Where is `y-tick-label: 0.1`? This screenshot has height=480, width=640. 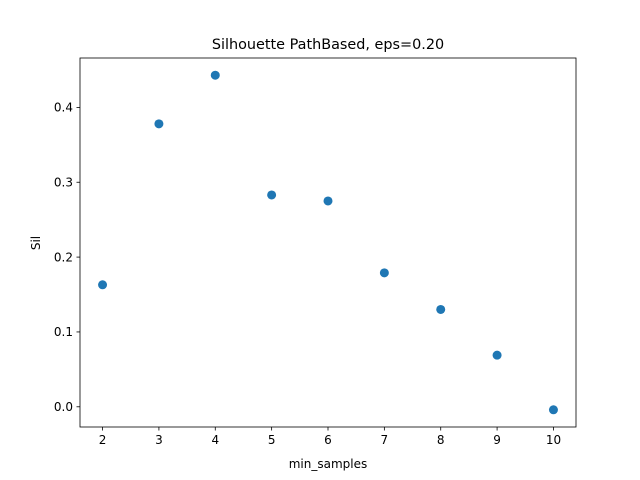
y-tick-label: 0.1 is located at coordinates (63, 332).